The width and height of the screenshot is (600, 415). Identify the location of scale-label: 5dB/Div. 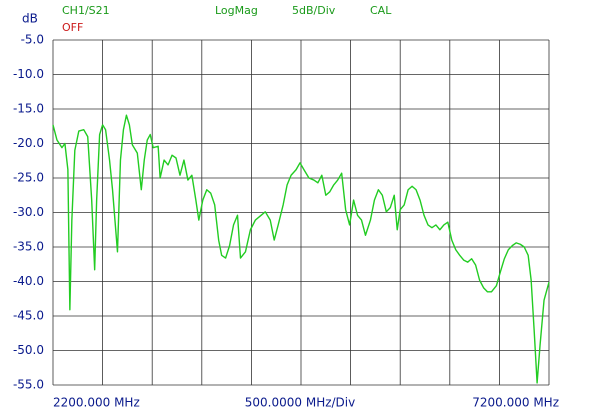
(314, 10).